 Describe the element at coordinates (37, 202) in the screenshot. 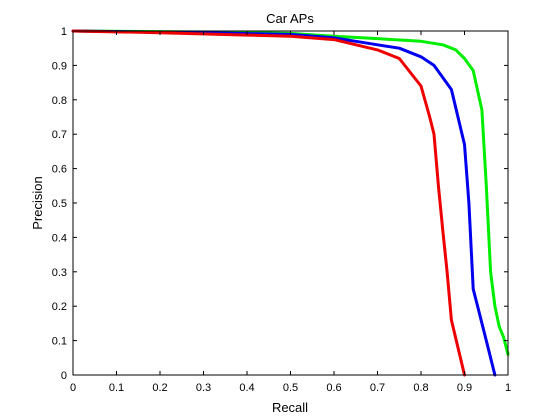

I see `y-axis-label: Precision` at that location.